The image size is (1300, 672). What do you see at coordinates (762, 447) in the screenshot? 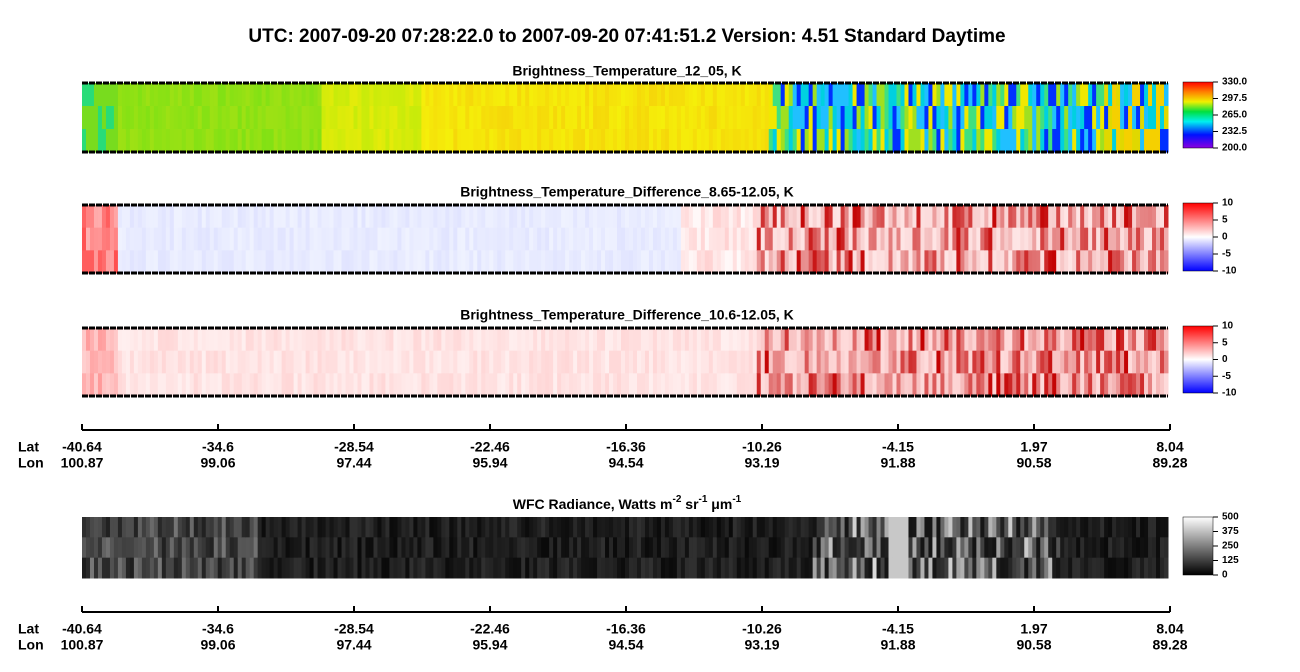
I see `lat-tick-label: -10.26` at bounding box center [762, 447].